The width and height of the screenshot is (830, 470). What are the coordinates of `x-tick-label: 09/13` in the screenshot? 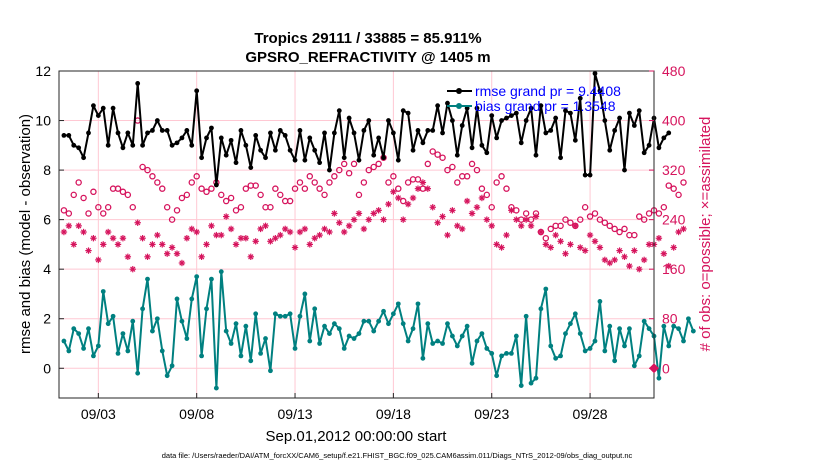 It's located at (295, 414).